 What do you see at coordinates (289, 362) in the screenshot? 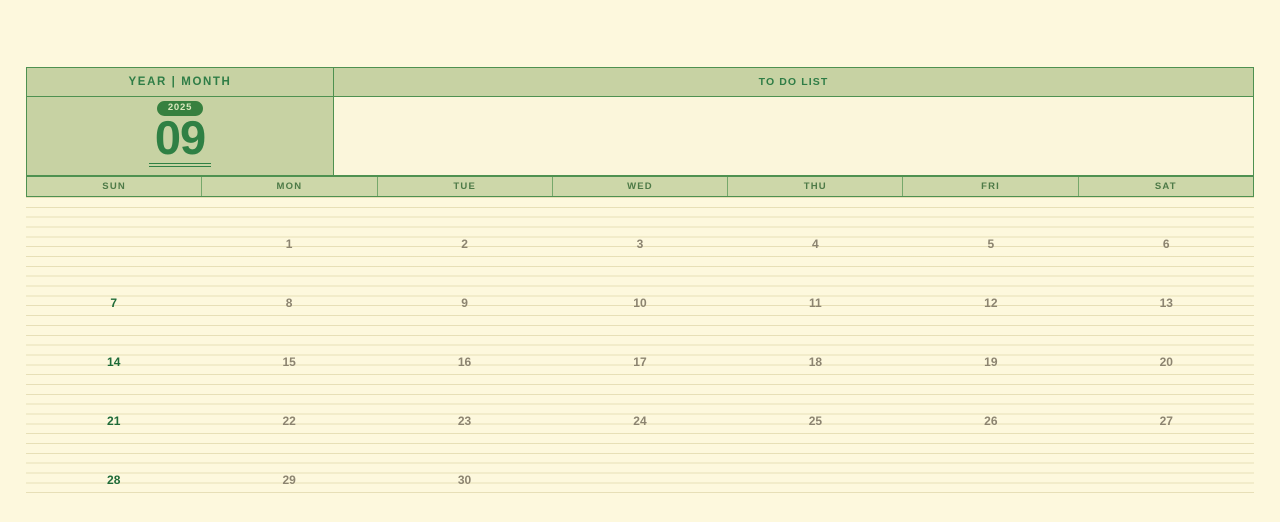
I see `day-number: 15` at bounding box center [289, 362].